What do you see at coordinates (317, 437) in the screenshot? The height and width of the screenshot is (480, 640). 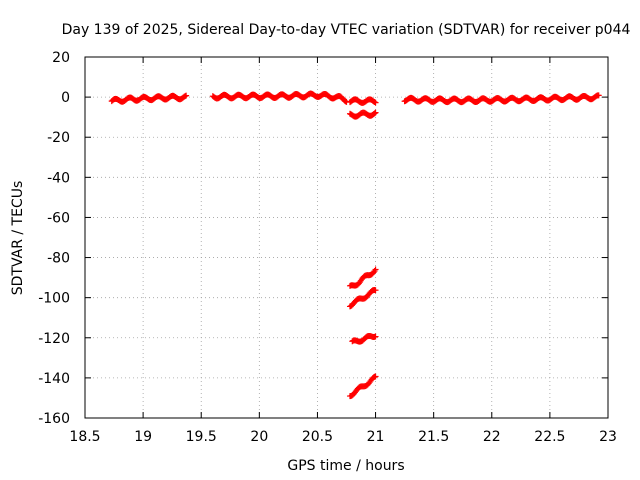 I see `x-tick-label: 20.5` at bounding box center [317, 437].